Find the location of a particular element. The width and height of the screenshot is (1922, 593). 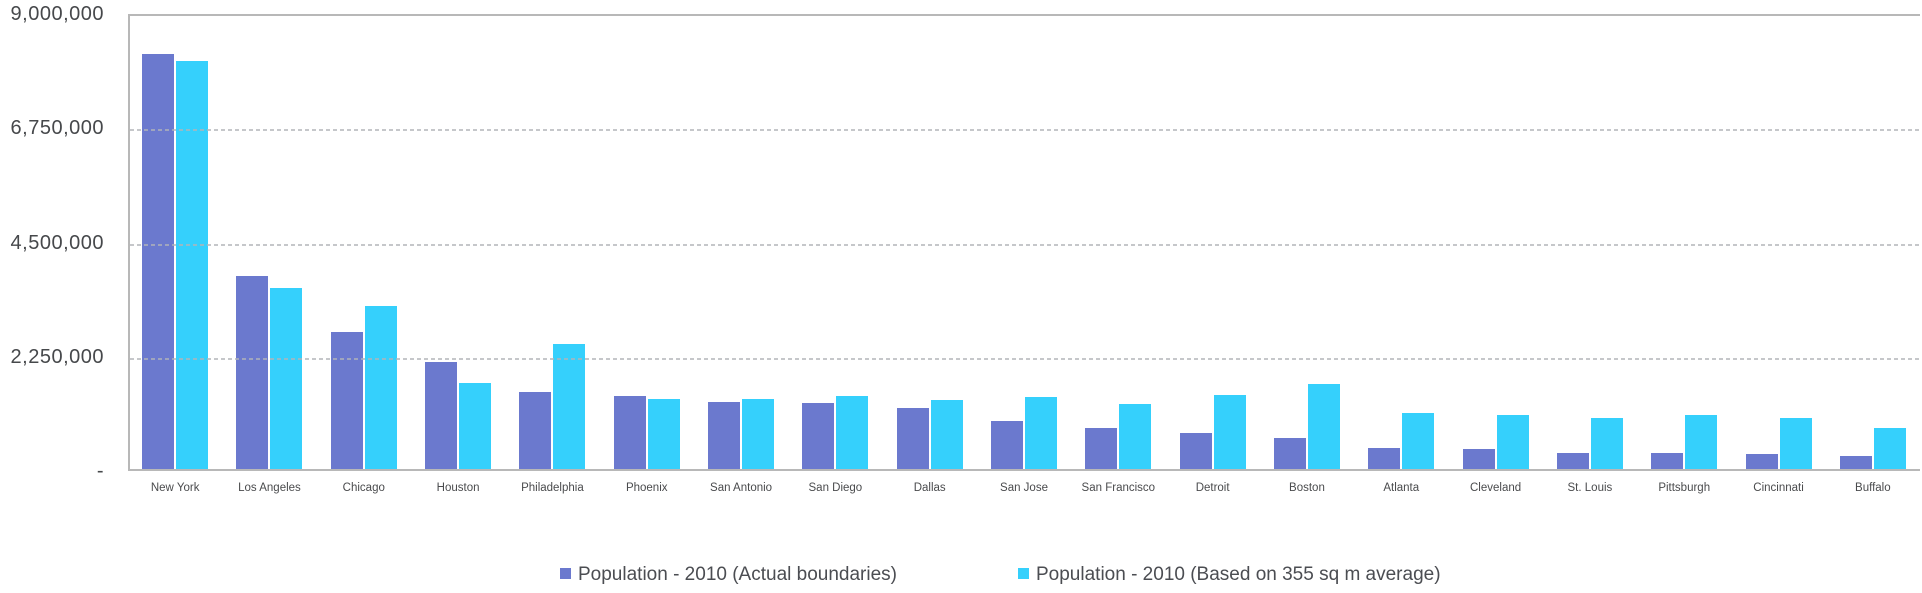

x-tick-label-detroit: Detroit is located at coordinates (1212, 488).